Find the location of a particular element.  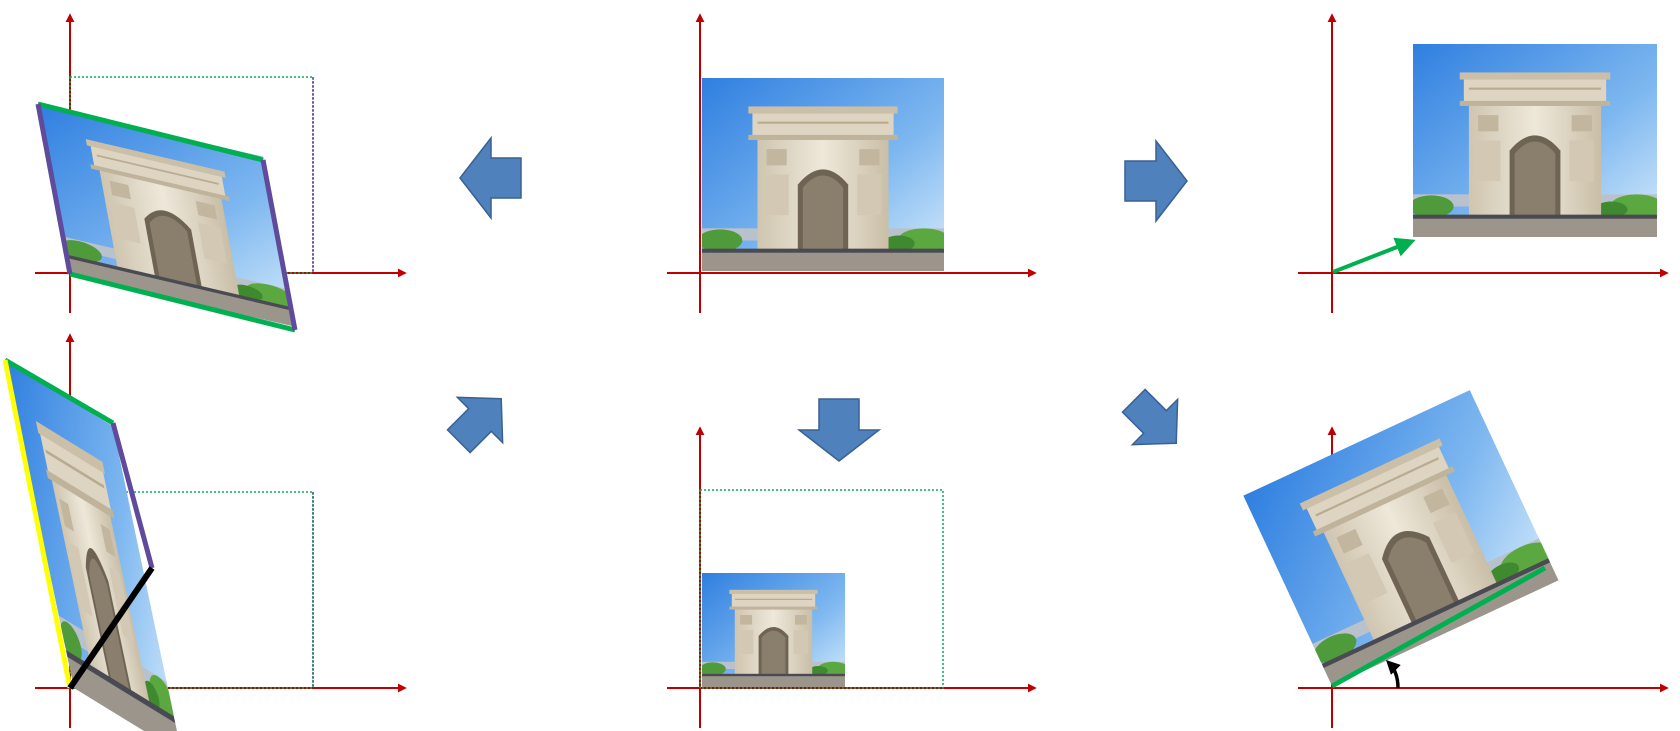

original-bounds-dotted-outline is located at coordinates (821, 589).